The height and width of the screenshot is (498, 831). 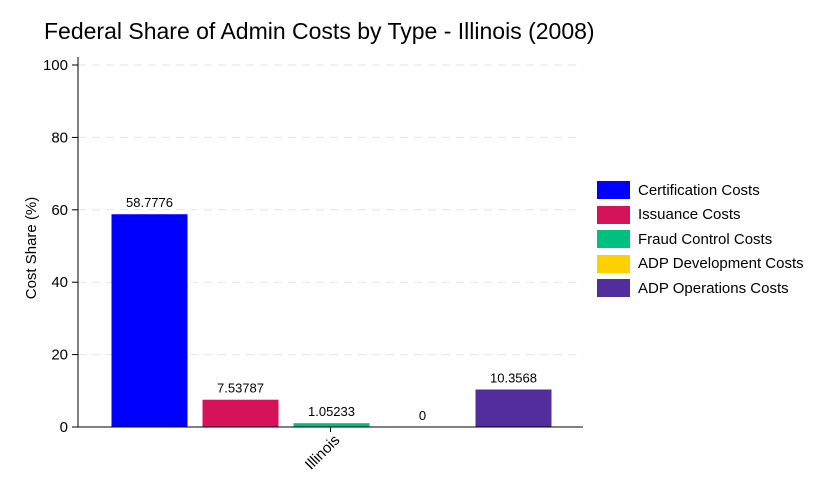 I want to click on bar-fraud-control-costs, so click(x=331, y=425).